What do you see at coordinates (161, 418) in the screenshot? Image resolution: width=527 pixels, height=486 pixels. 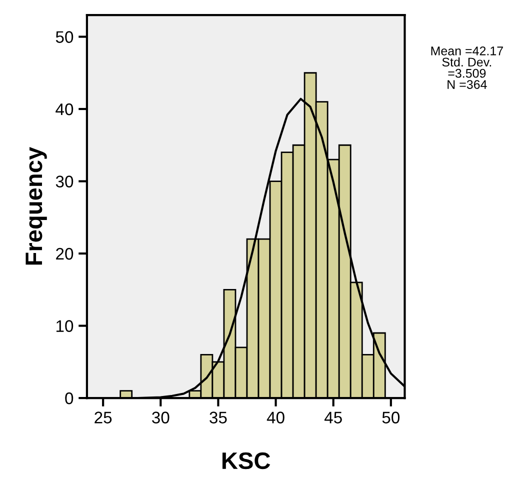 I see `x-tick-label: 30` at bounding box center [161, 418].